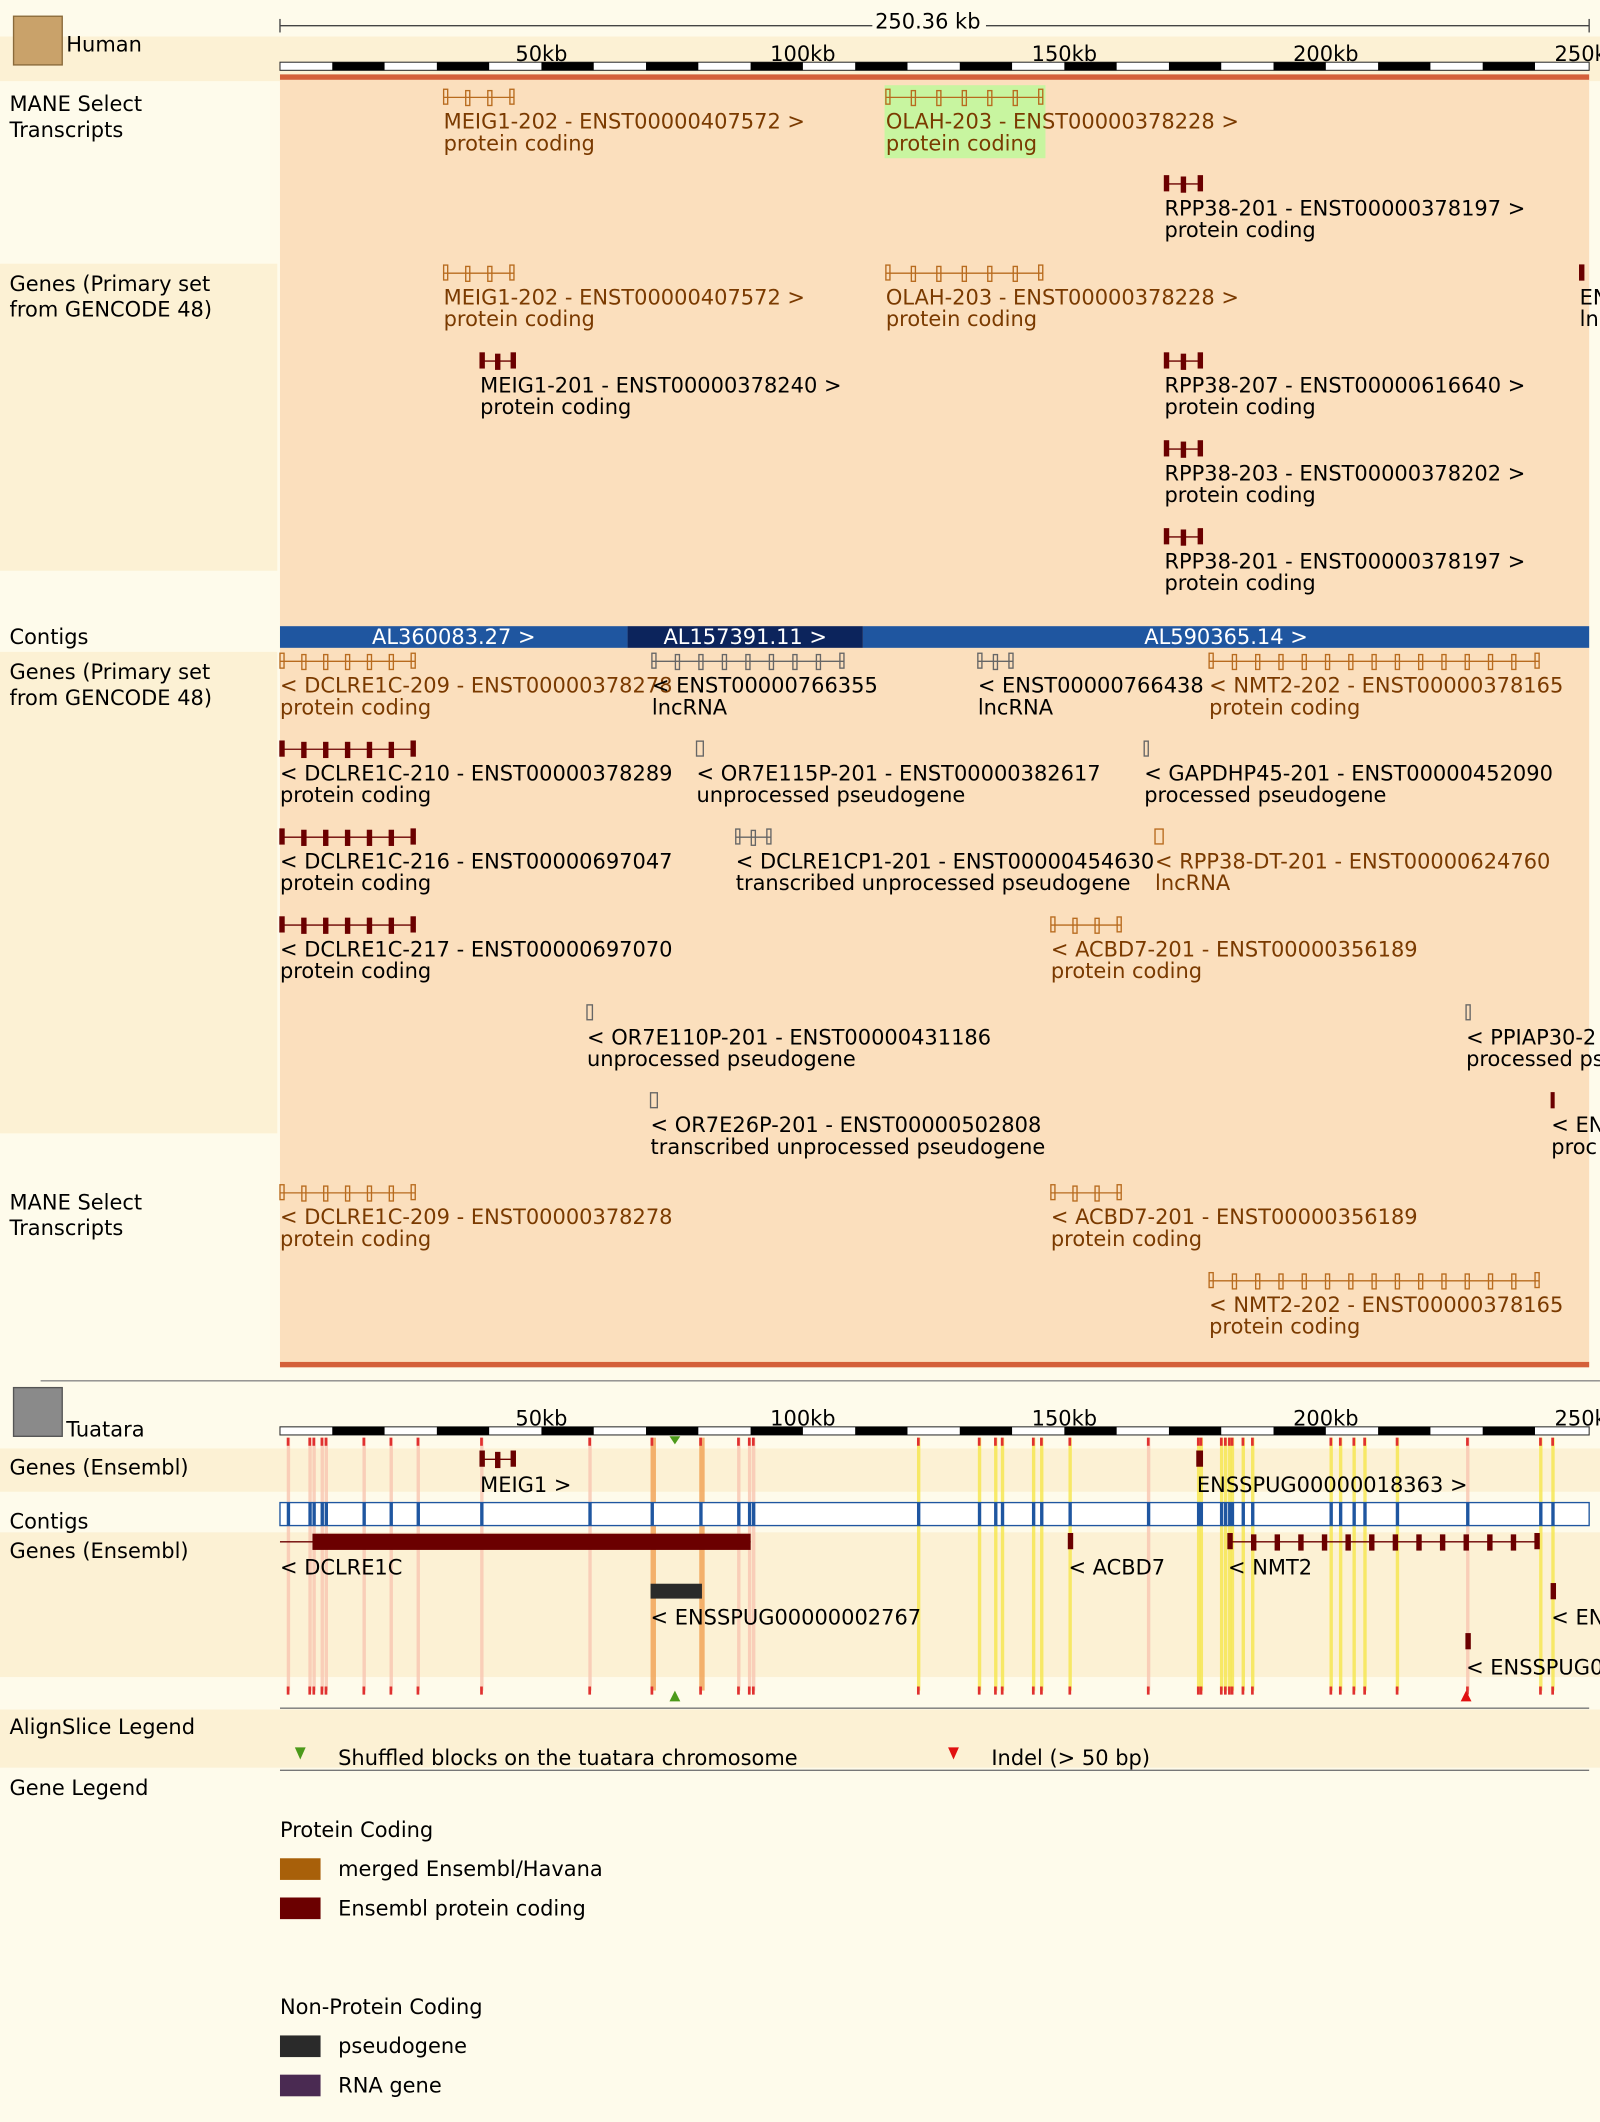  Describe the element at coordinates (1575, 1125) in the screenshot. I see `feature-name: < EN` at that location.